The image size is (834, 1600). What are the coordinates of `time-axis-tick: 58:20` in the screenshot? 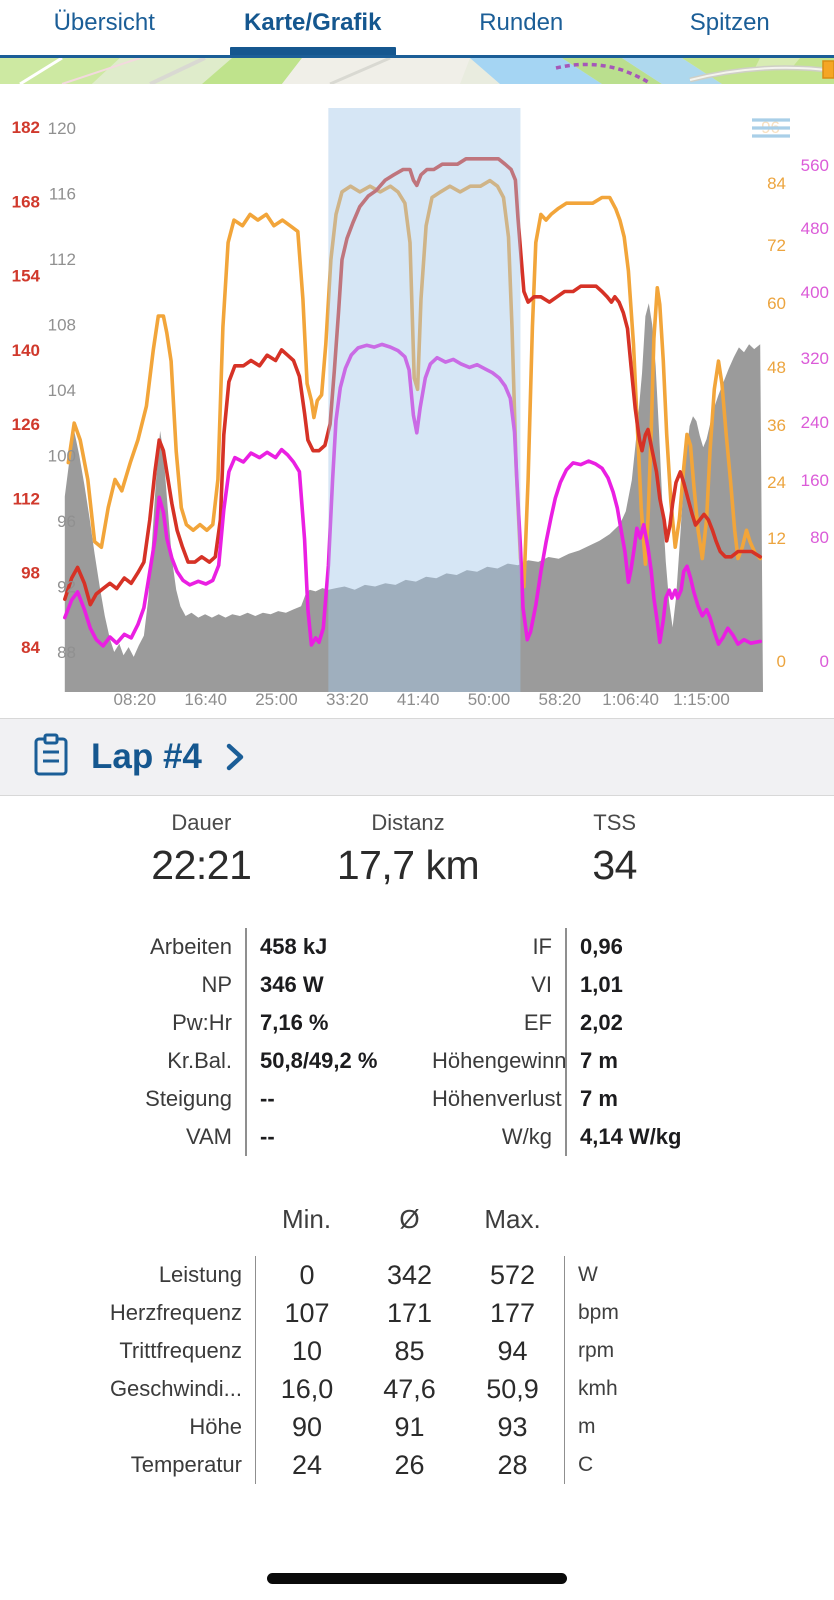 It's located at (560, 699).